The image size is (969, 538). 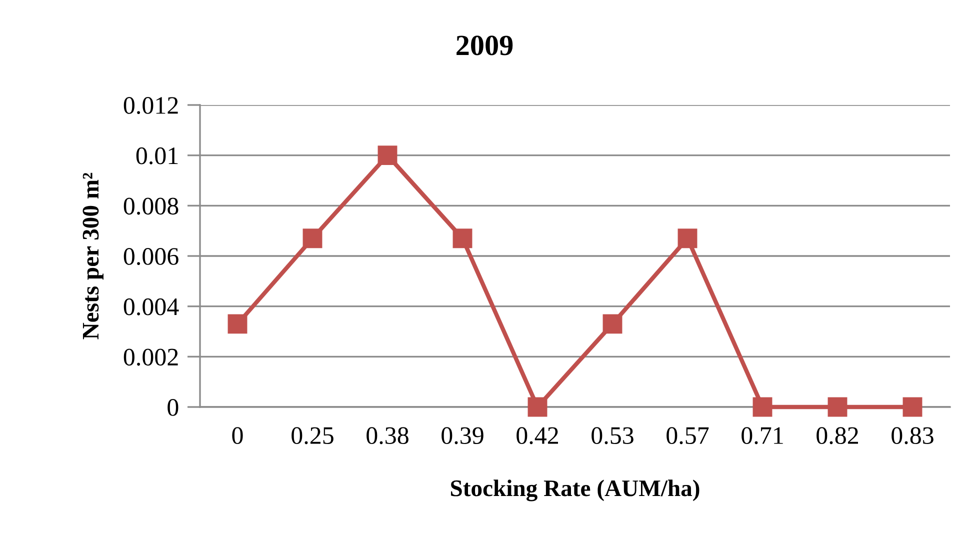 I want to click on x-tick-label: 0.42, so click(x=537, y=435).